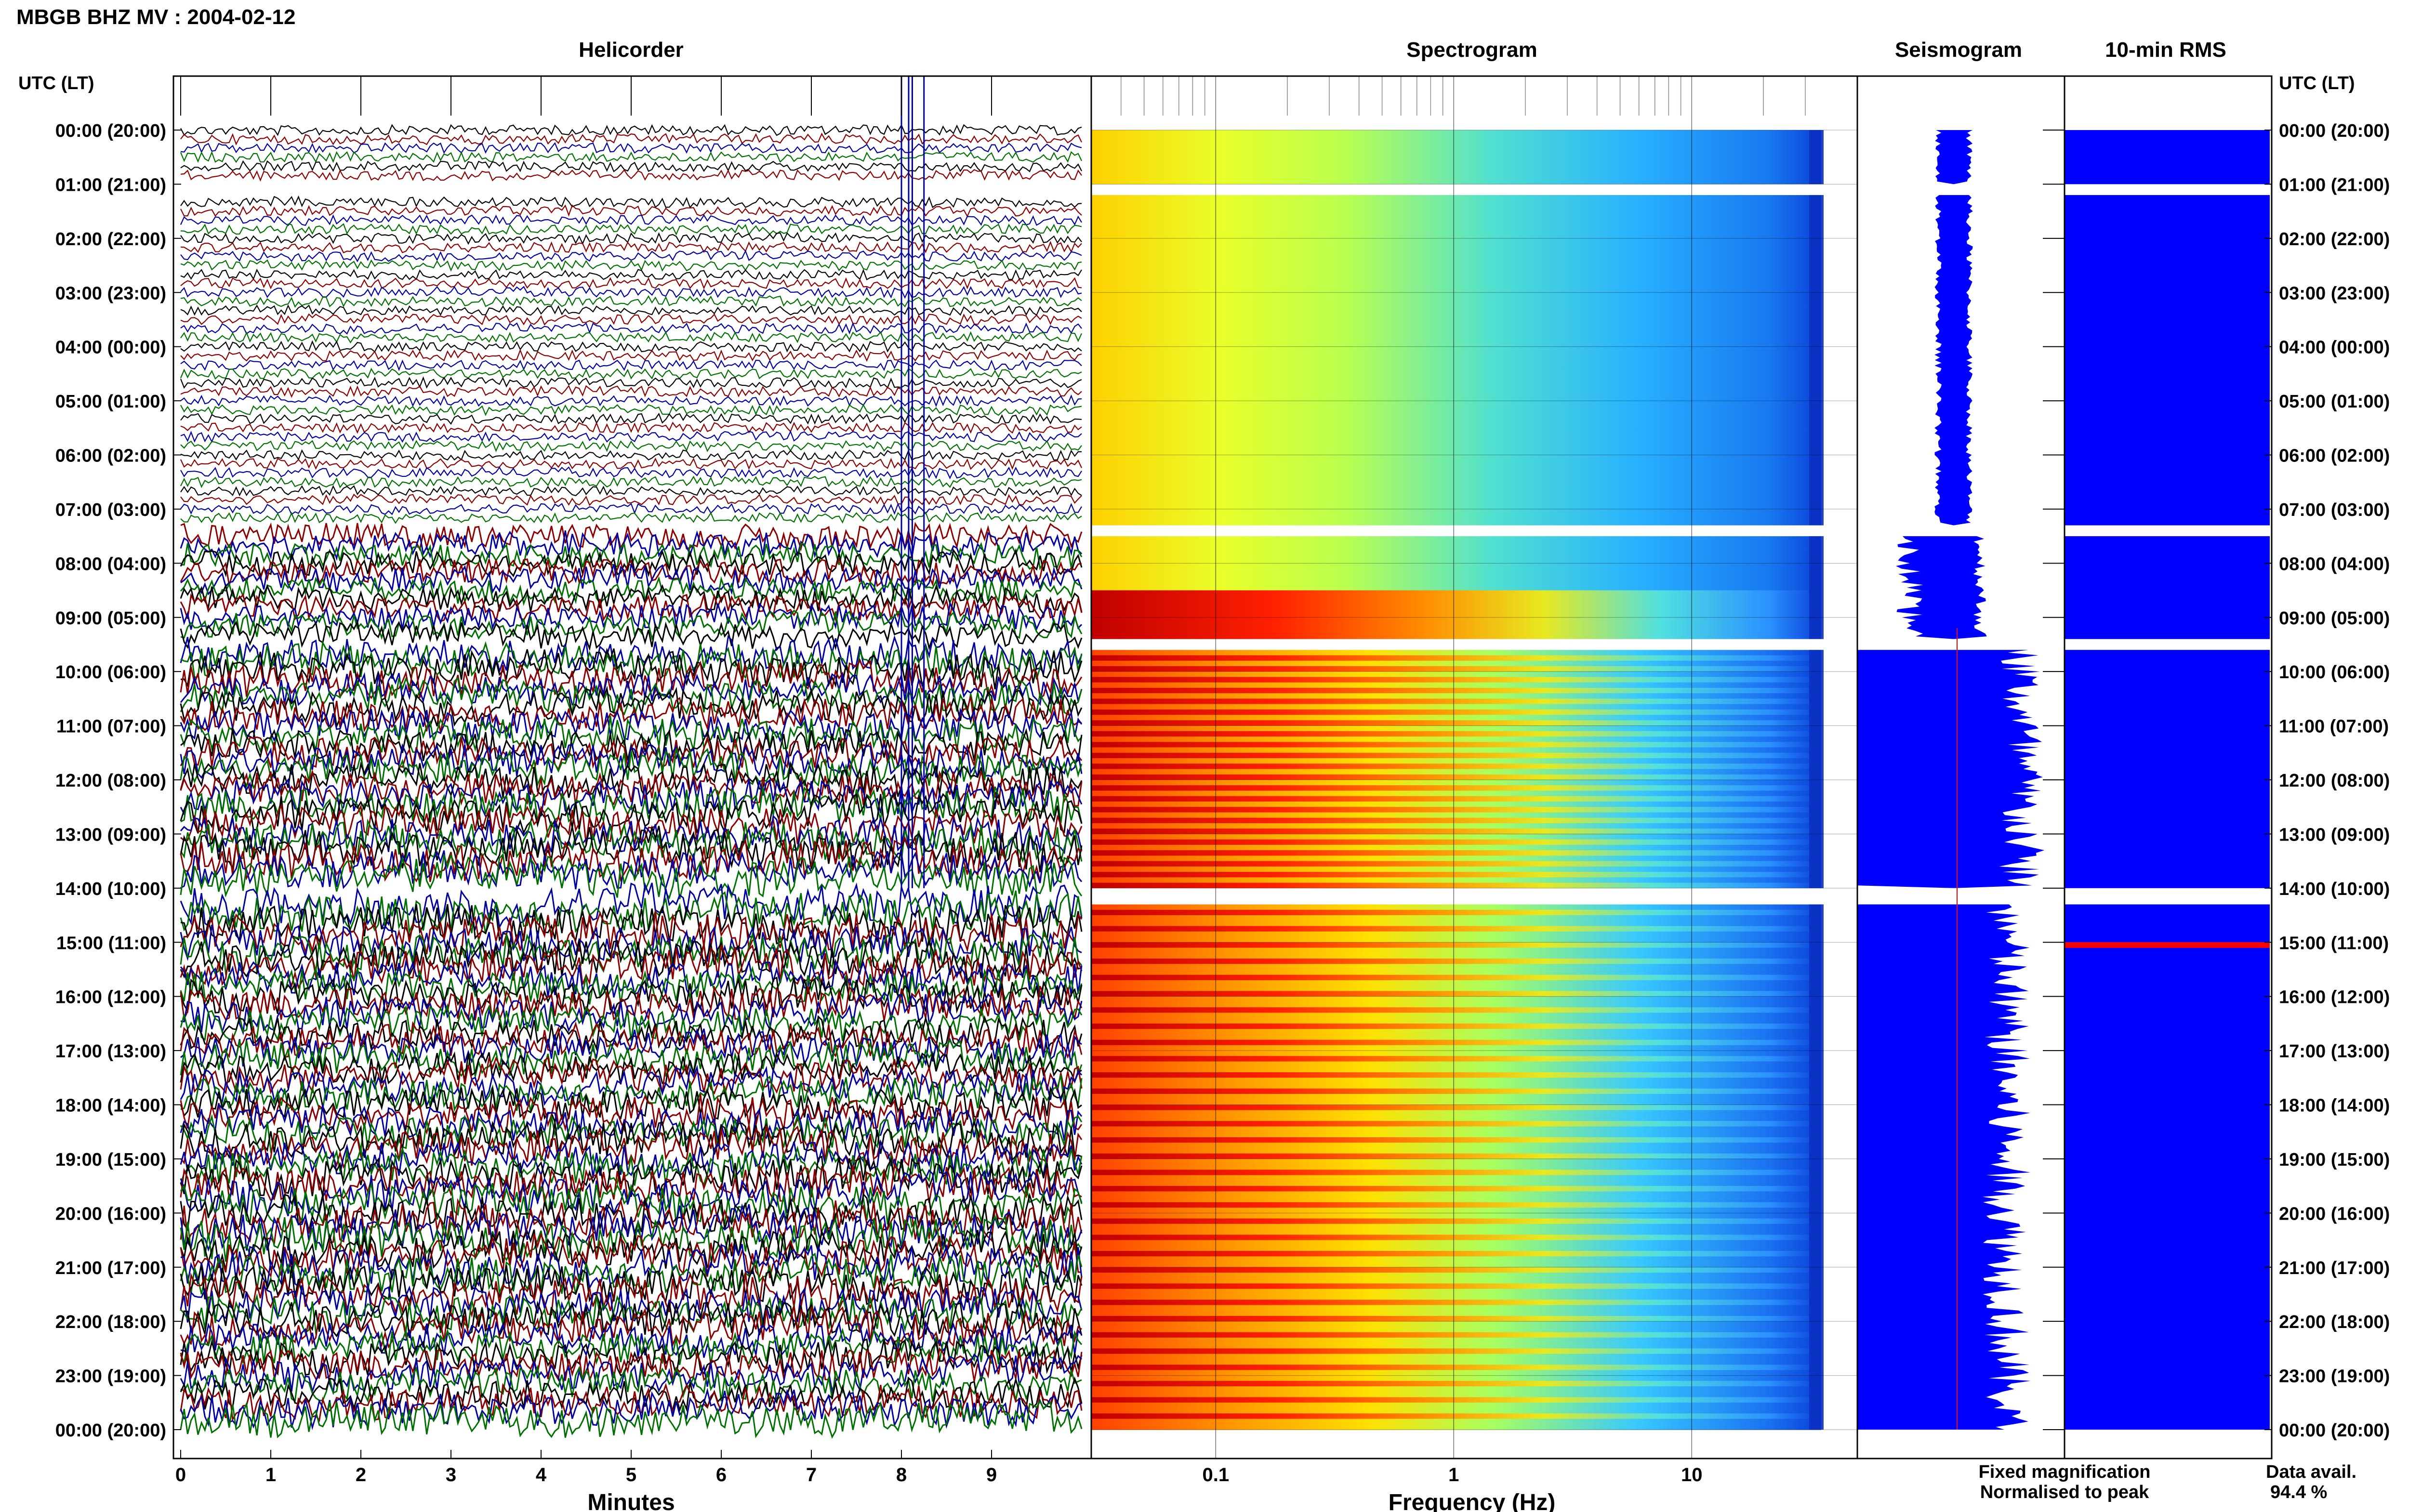 Image resolution: width=2409 pixels, height=1512 pixels. What do you see at coordinates (155, 17) in the screenshot?
I see `chart-title: MBGB BHZ MV : 2004-02-12` at bounding box center [155, 17].